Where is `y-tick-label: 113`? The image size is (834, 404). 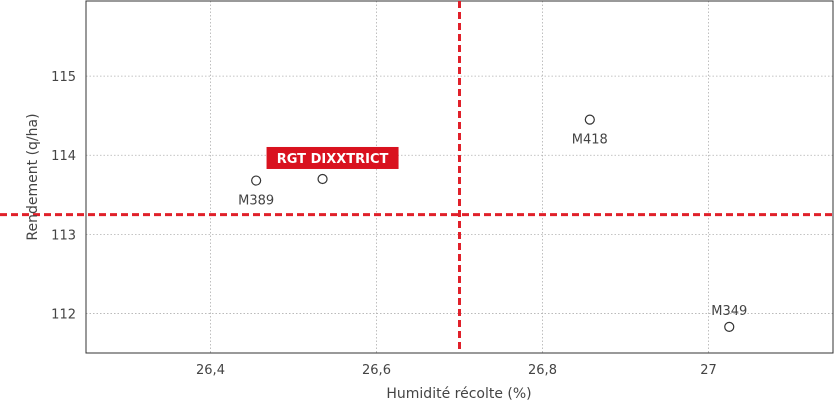 y-tick-label: 113 is located at coordinates (63, 235).